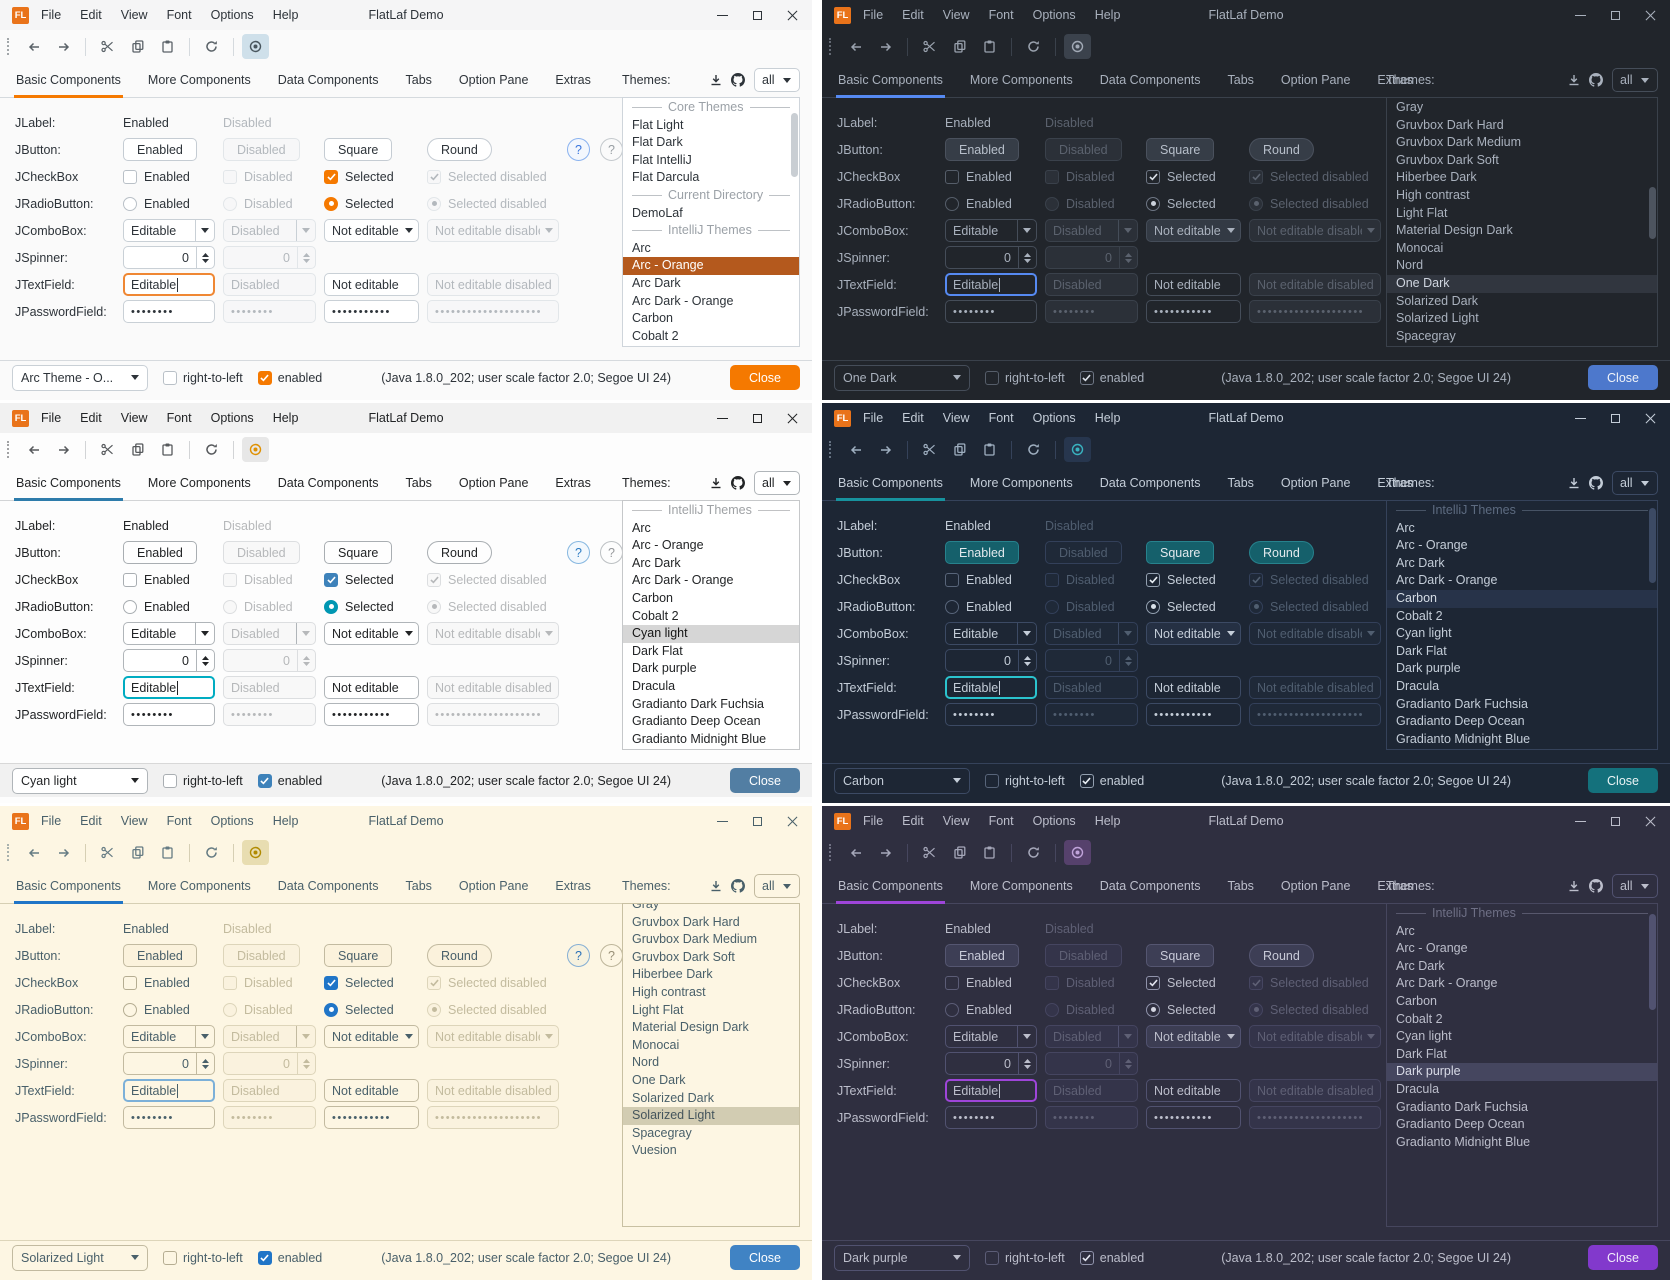  I want to click on rtl-checkbox: right-to-left, so click(1025, 377).